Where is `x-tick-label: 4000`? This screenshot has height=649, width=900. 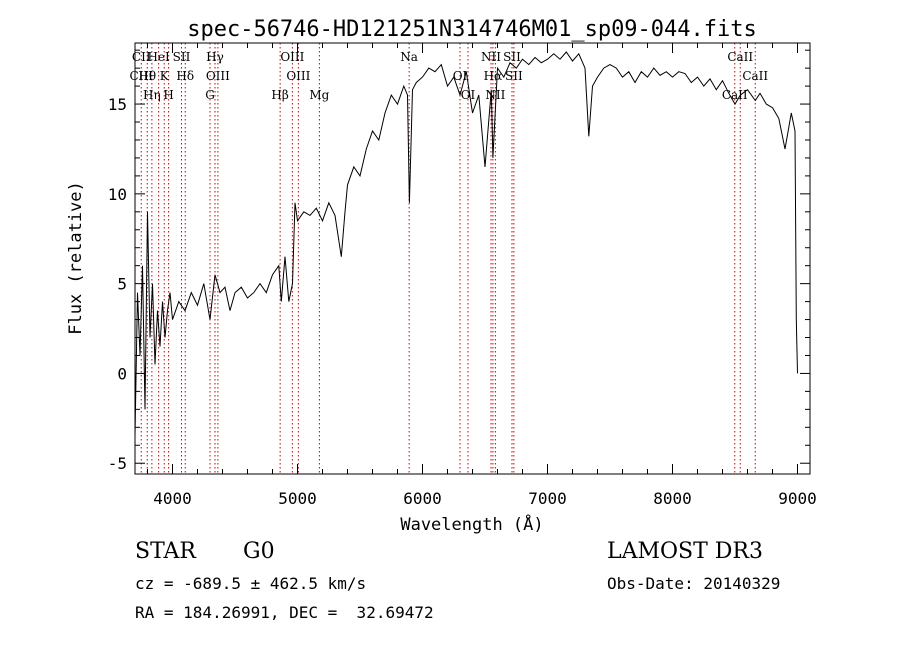 x-tick-label: 4000 is located at coordinates (172, 498).